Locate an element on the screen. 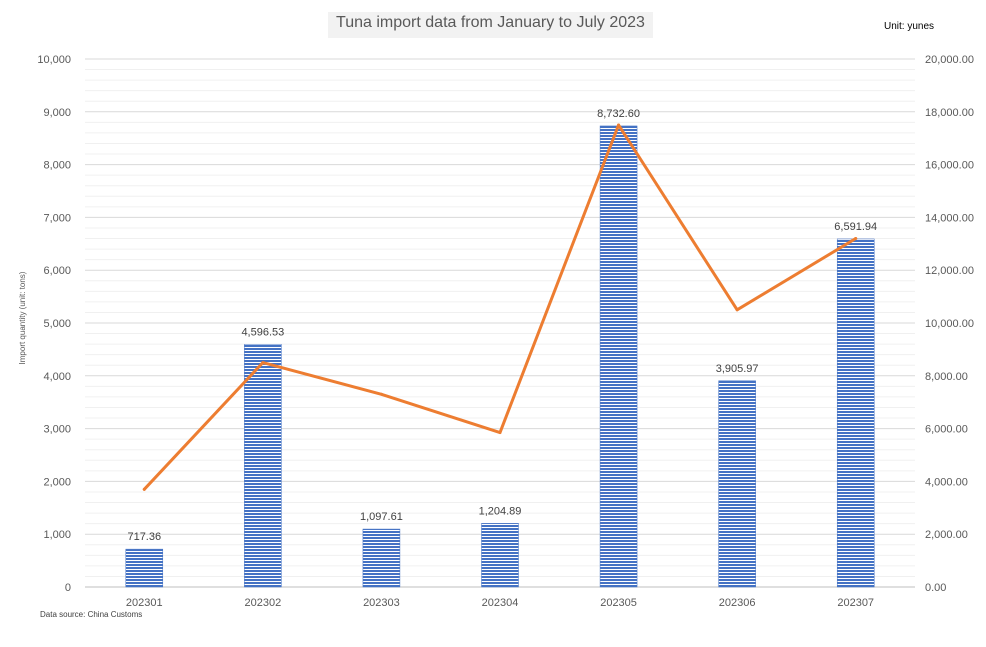  left-tick-label: 10,000 is located at coordinates (54, 60).